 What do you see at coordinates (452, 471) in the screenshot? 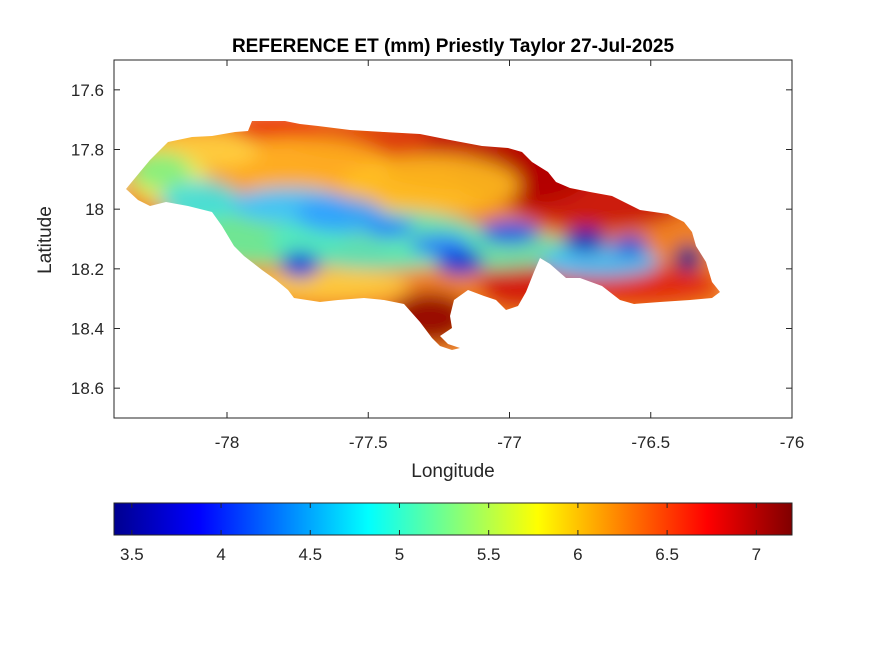
I see `x-axis-label: Longitude` at bounding box center [452, 471].